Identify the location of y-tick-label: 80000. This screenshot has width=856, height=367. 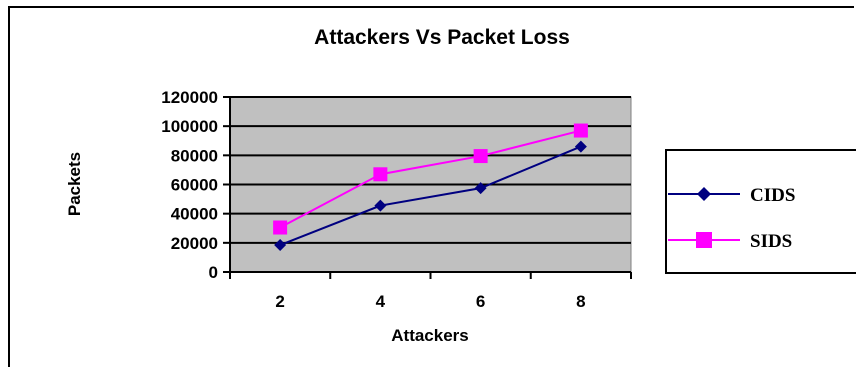
(194, 155).